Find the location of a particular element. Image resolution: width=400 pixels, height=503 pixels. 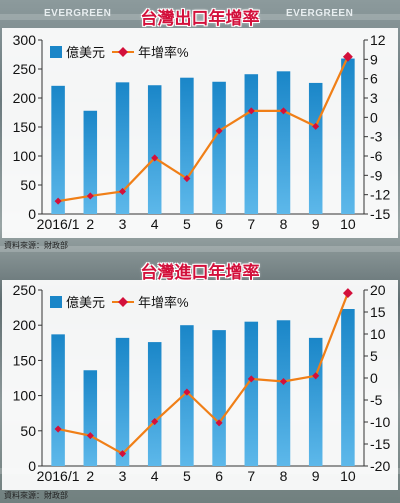

banner-text-2: EVERGREEN is located at coordinates (320, 13).